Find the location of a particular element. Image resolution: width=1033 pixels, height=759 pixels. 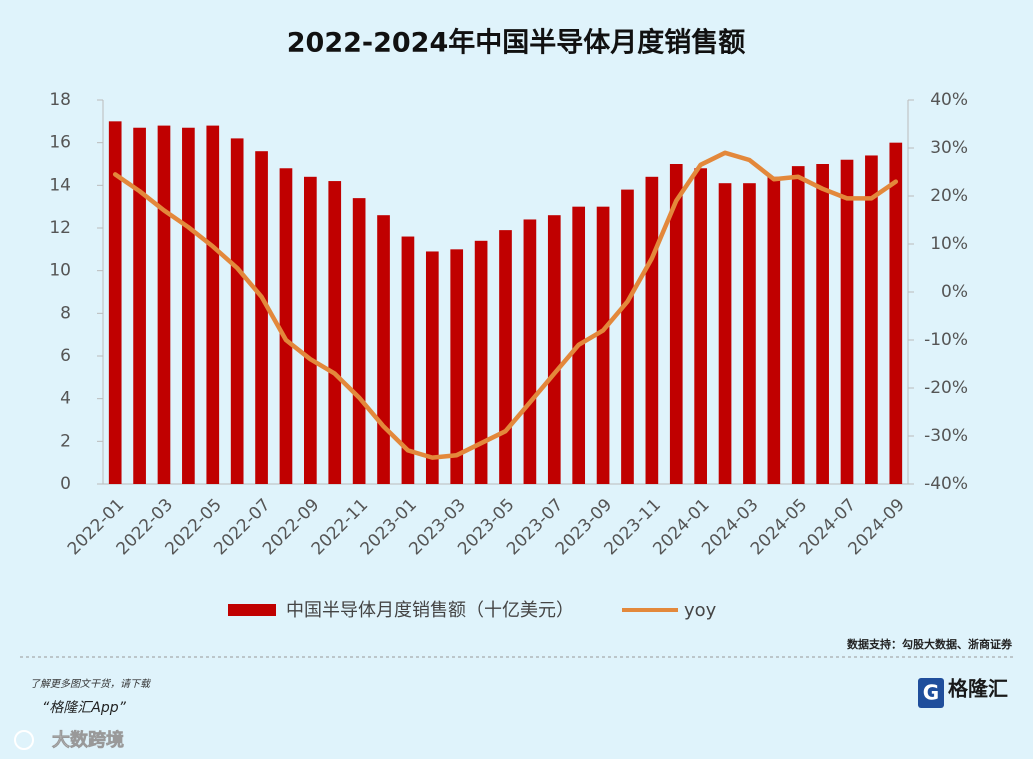

brand-logo-mark: G is located at coordinates (931, 693).